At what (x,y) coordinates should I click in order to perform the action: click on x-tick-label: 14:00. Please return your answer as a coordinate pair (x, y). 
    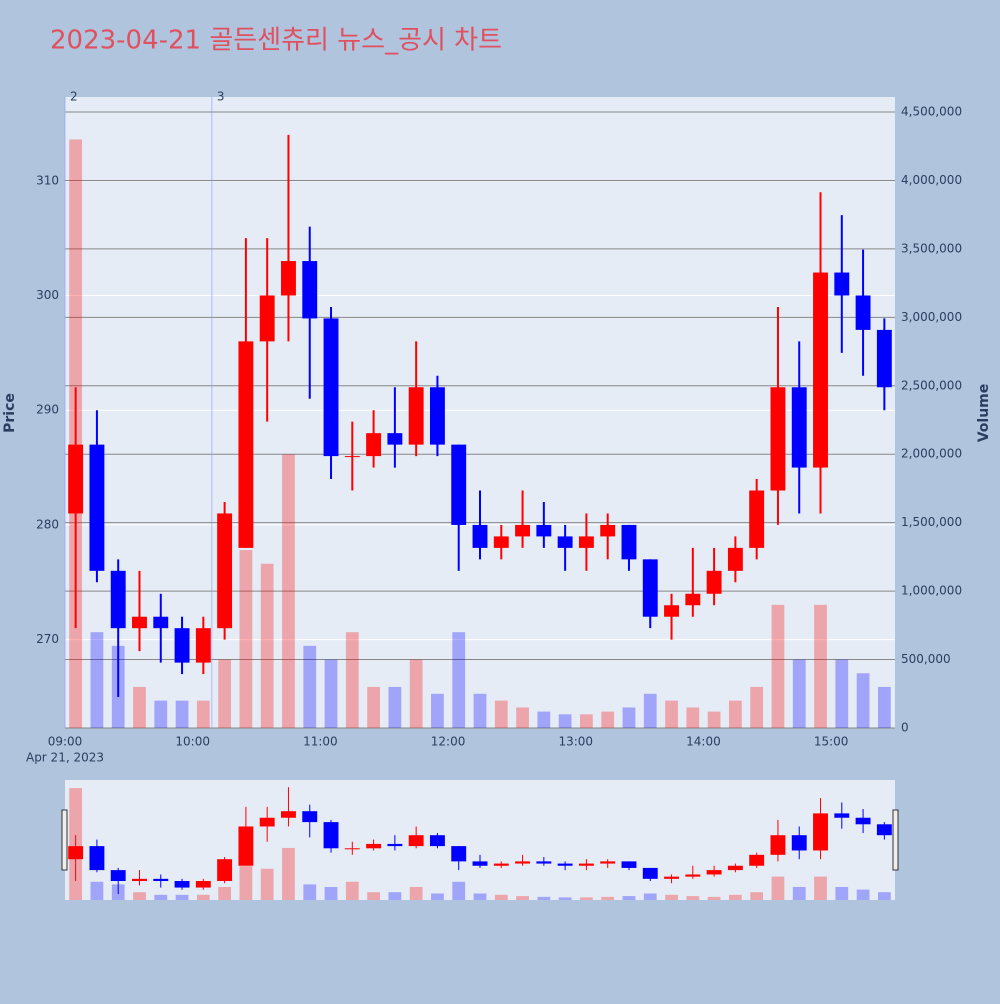
    Looking at the image, I should click on (703, 742).